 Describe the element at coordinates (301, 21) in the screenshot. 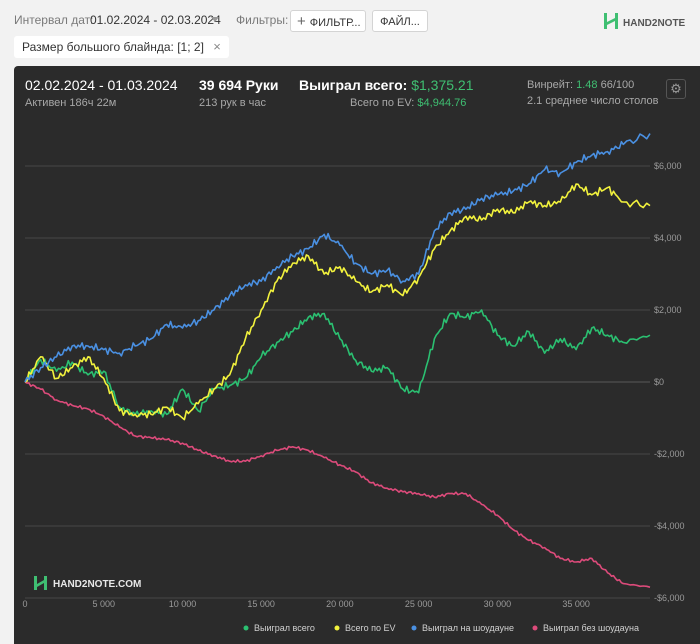

I see `plus-icon: +` at that location.